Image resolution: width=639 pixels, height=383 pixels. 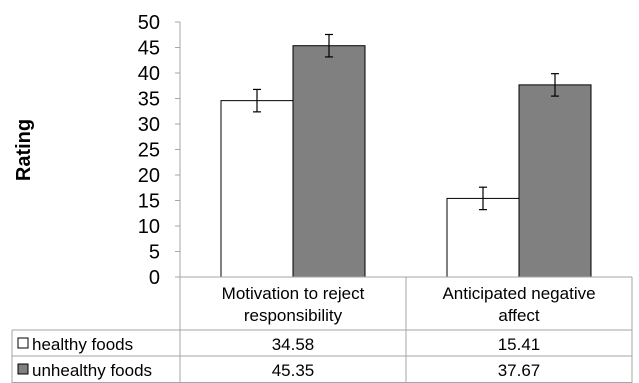 I want to click on y-axis-label: Rating, so click(x=24, y=150).